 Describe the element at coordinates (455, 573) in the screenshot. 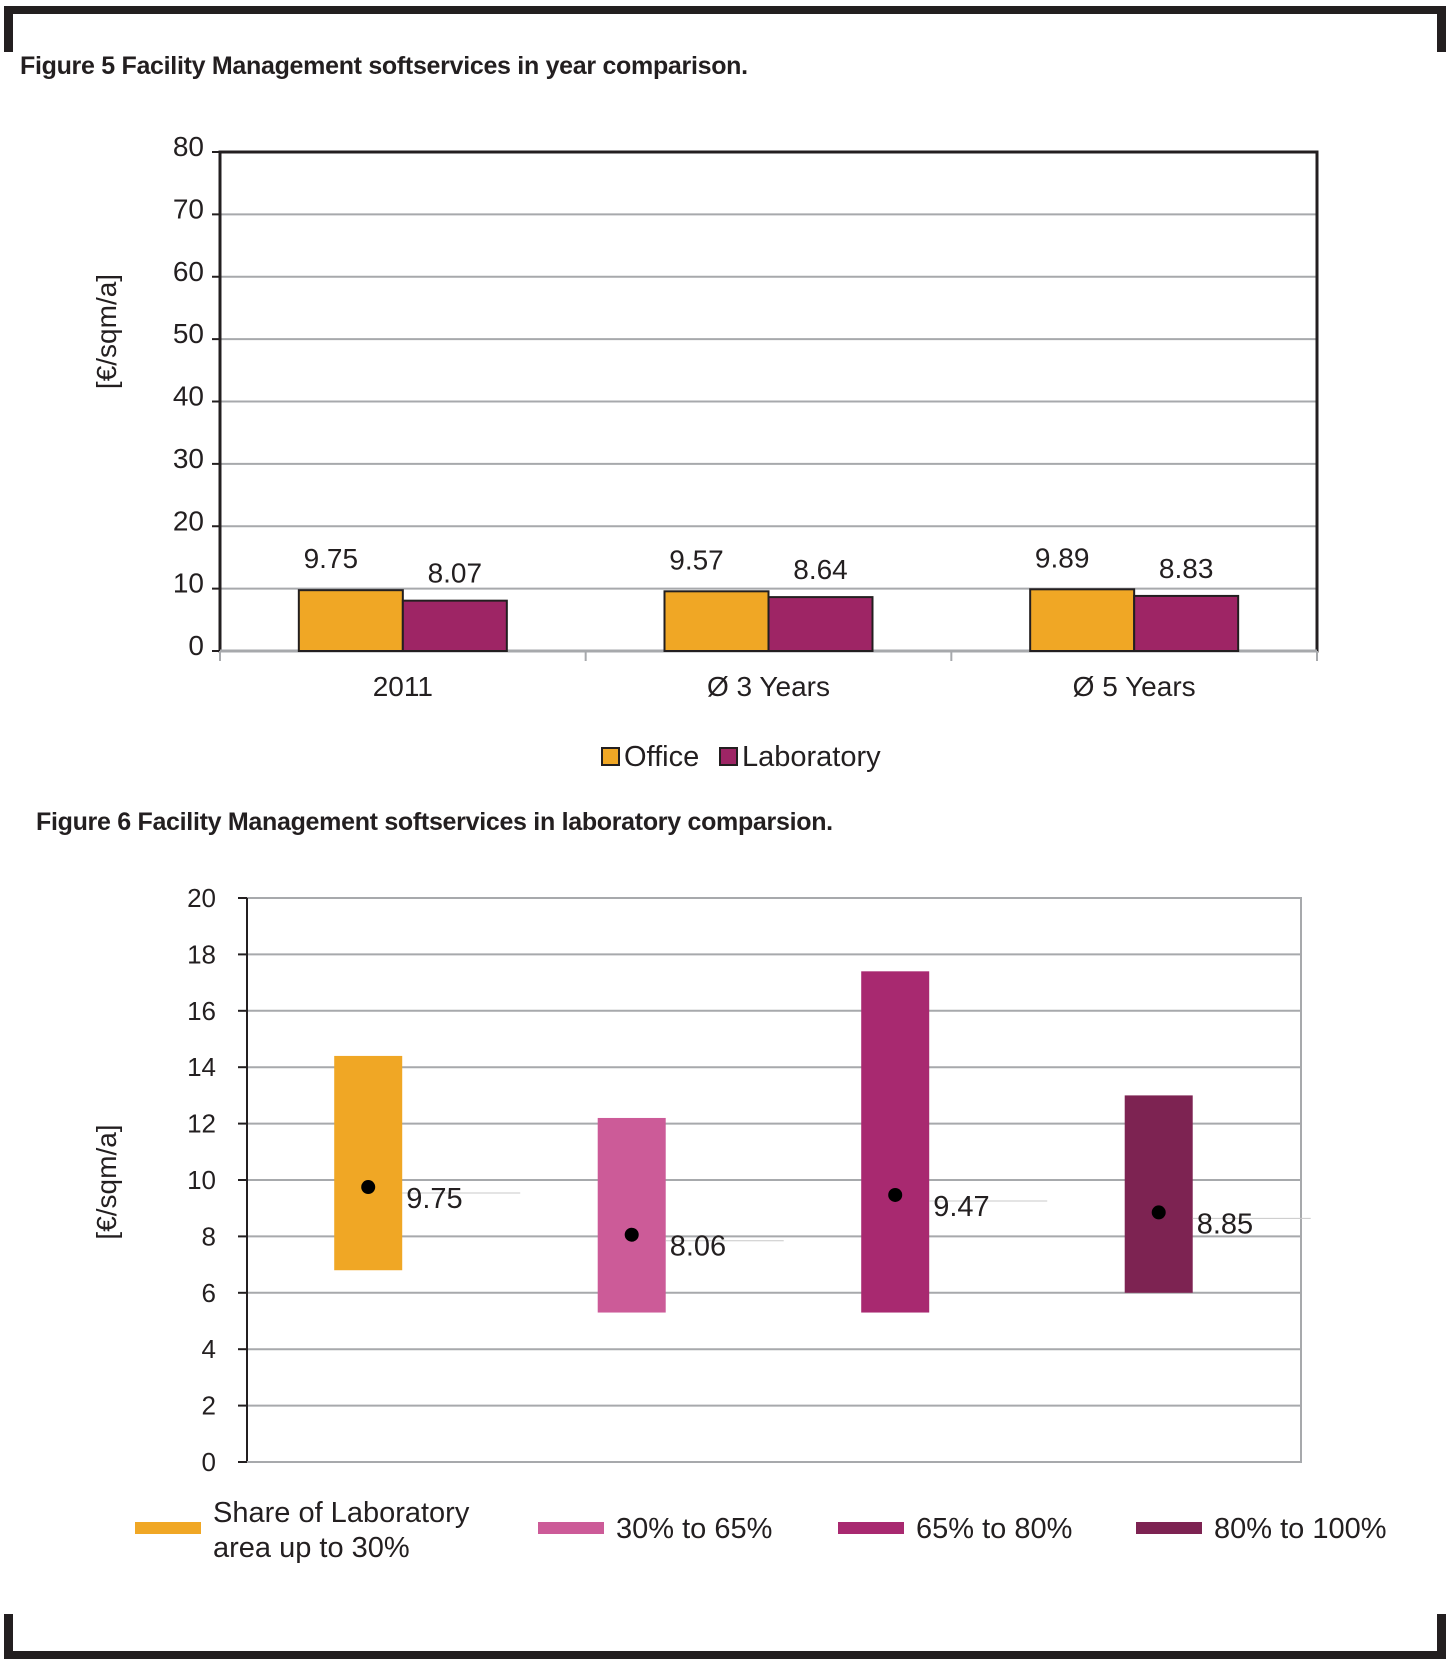

I see `data-label: 8.07` at that location.